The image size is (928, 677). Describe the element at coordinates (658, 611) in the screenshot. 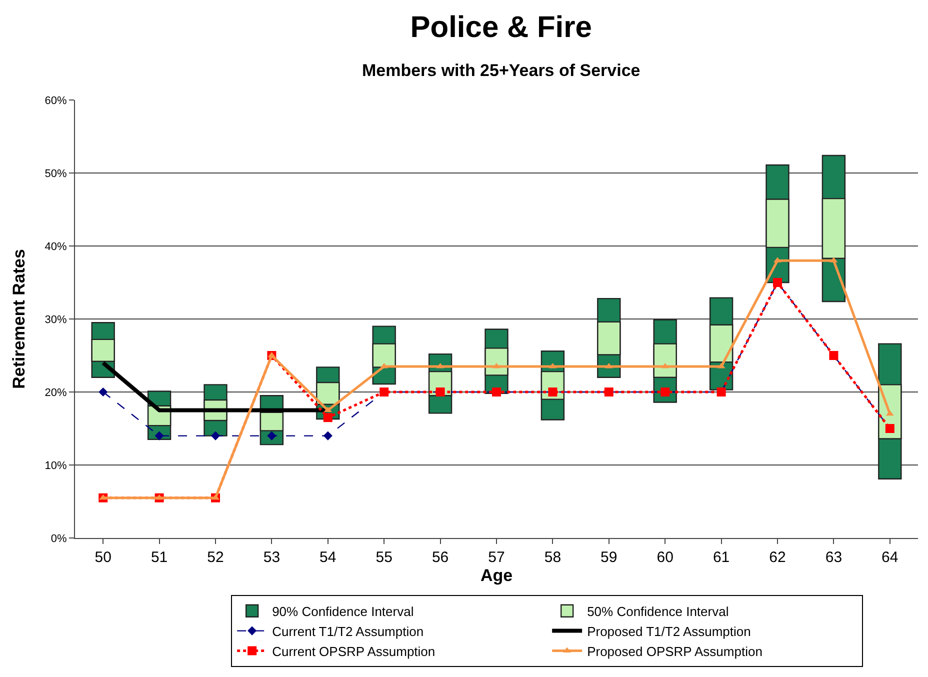

I see `legend-label: 50% Confidence Interval` at that location.